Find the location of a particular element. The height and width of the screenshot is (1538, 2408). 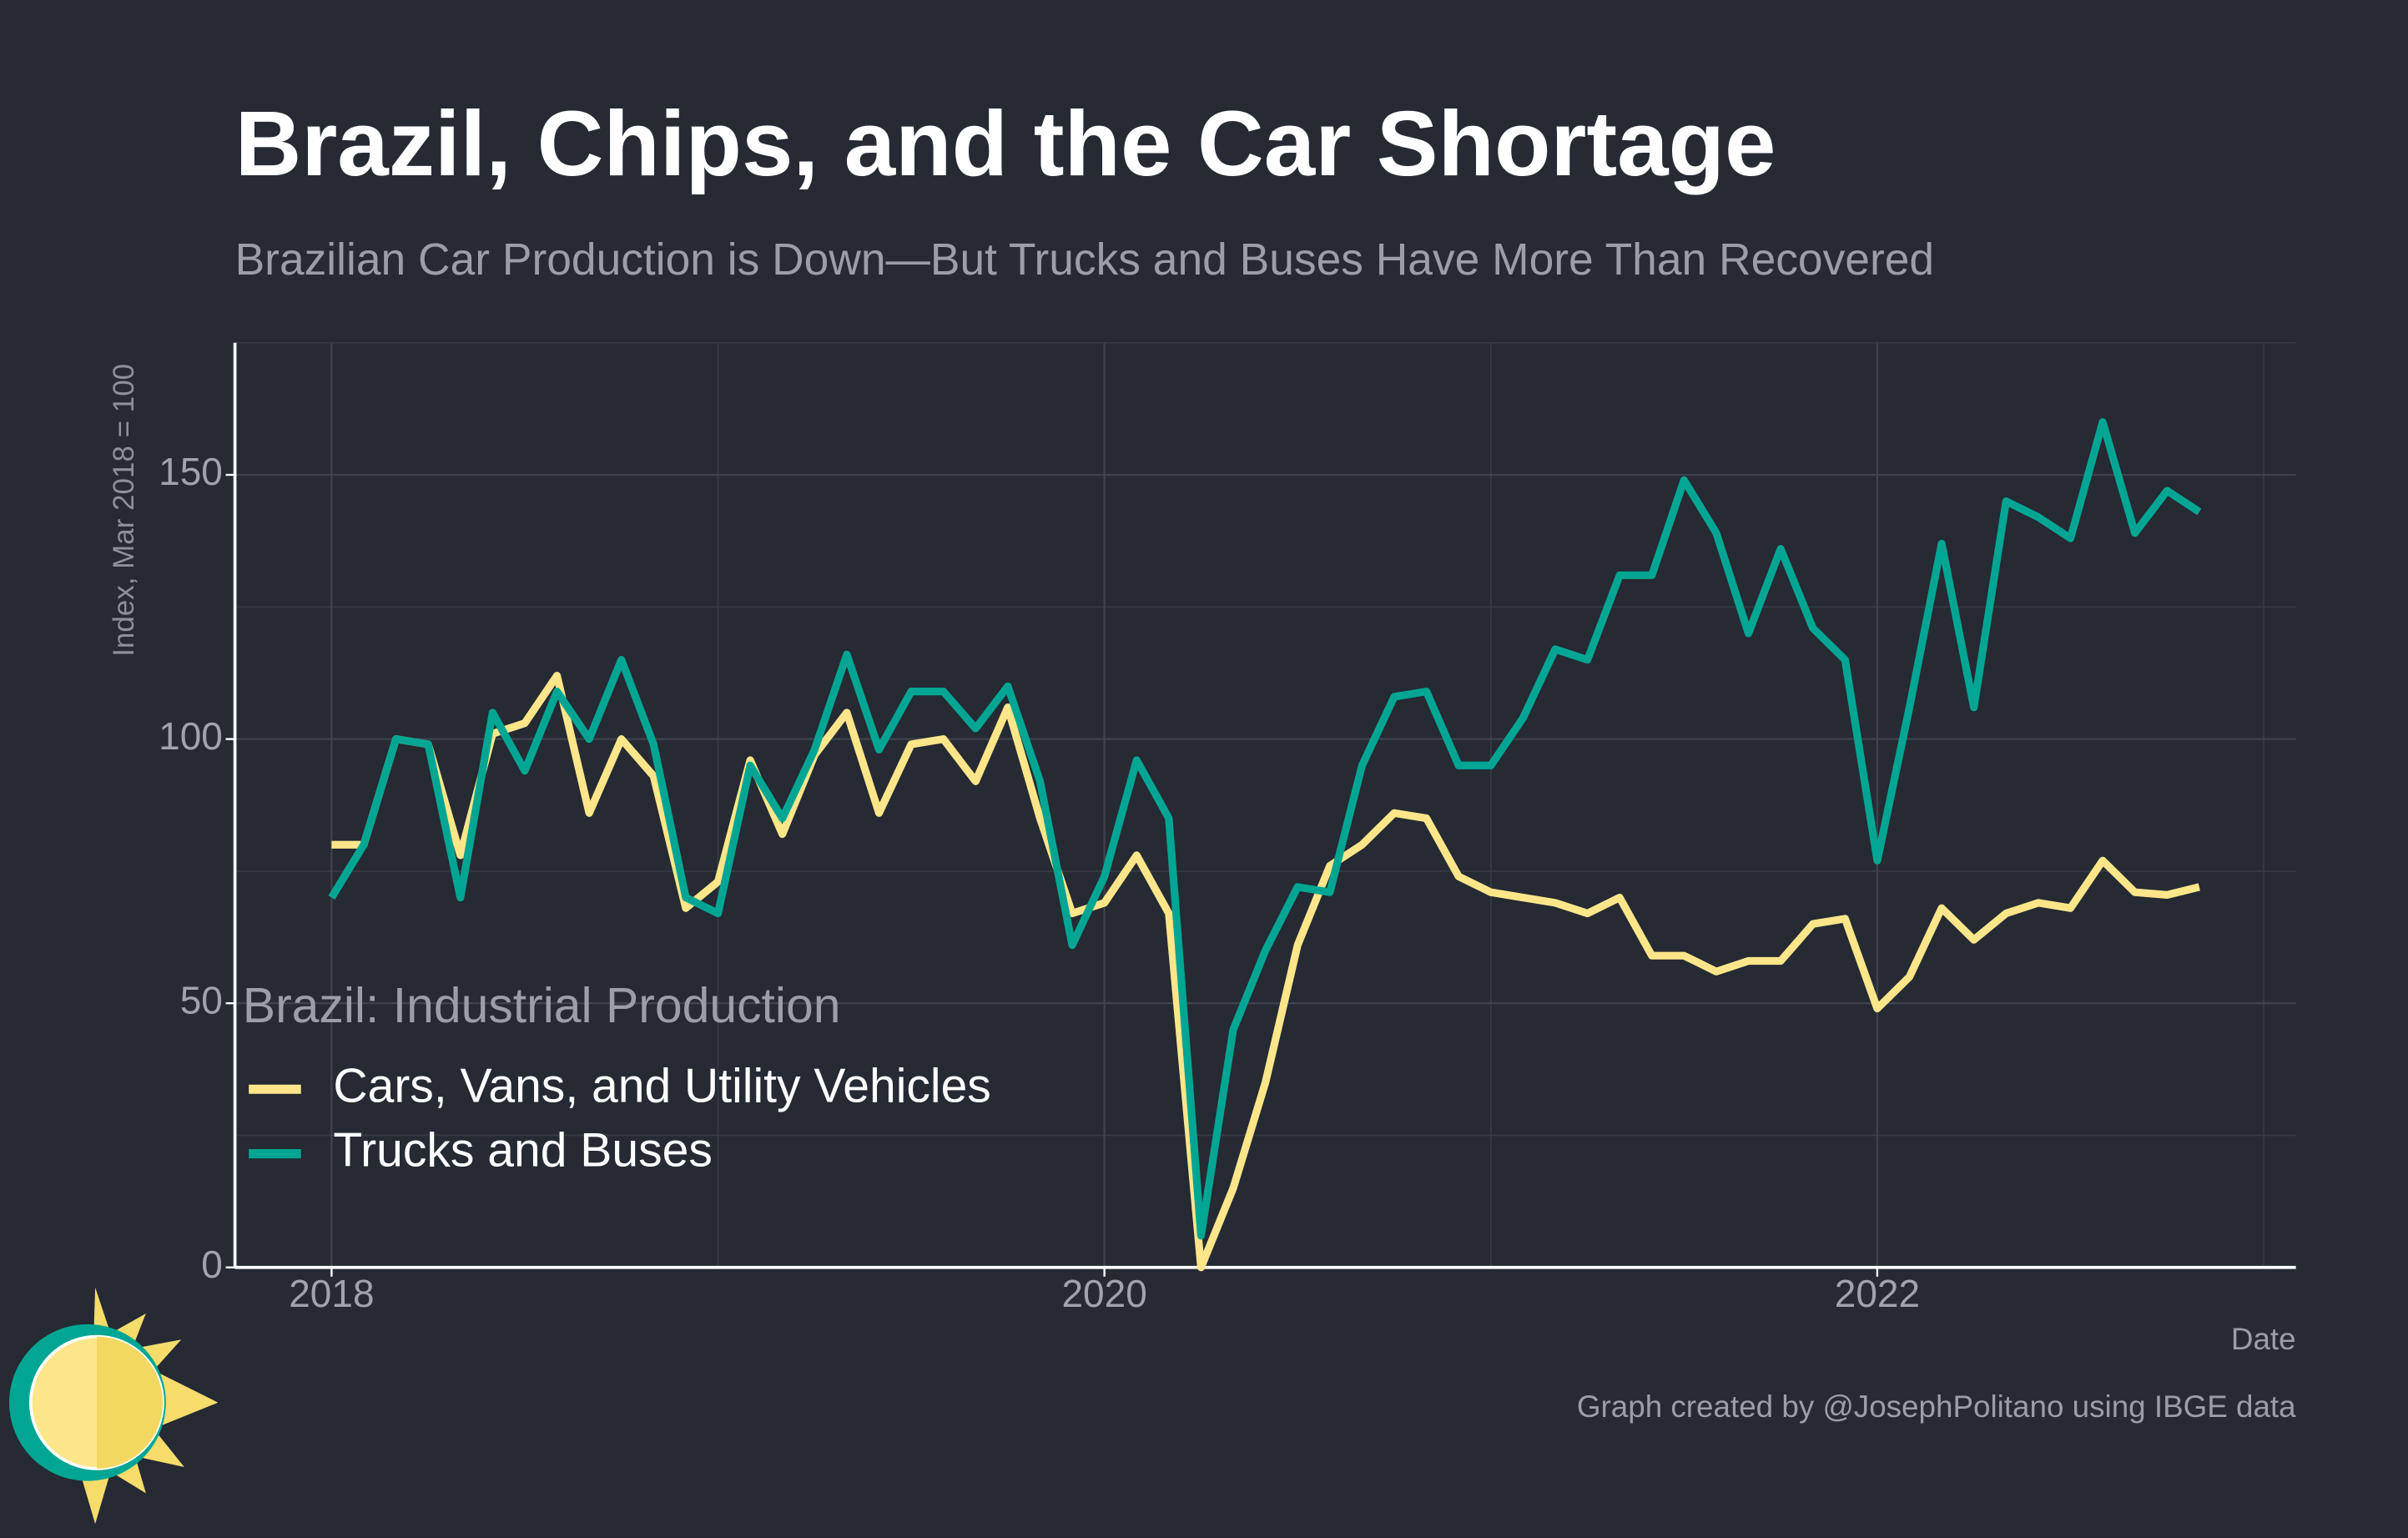

x-axis-label: Date is located at coordinates (2263, 1339).